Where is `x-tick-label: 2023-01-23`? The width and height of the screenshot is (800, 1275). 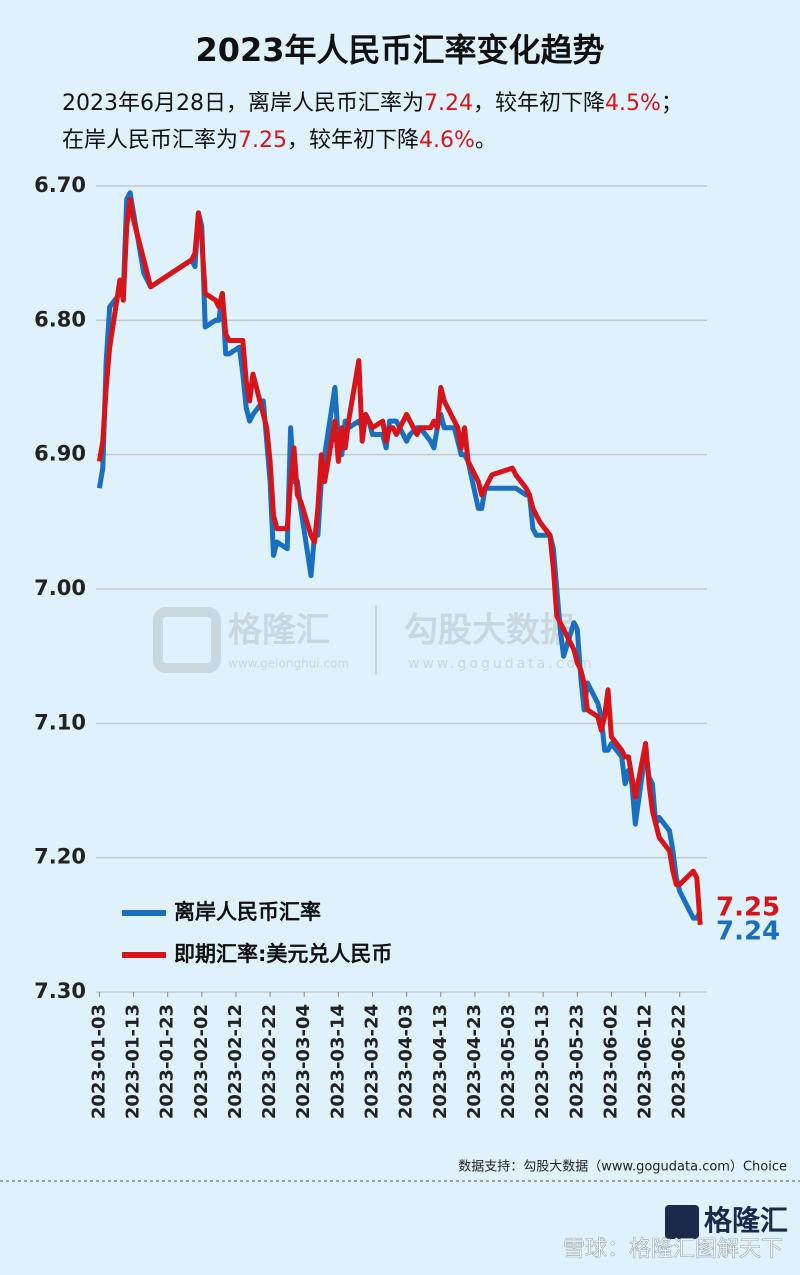 x-tick-label: 2023-01-23 is located at coordinates (167, 1061).